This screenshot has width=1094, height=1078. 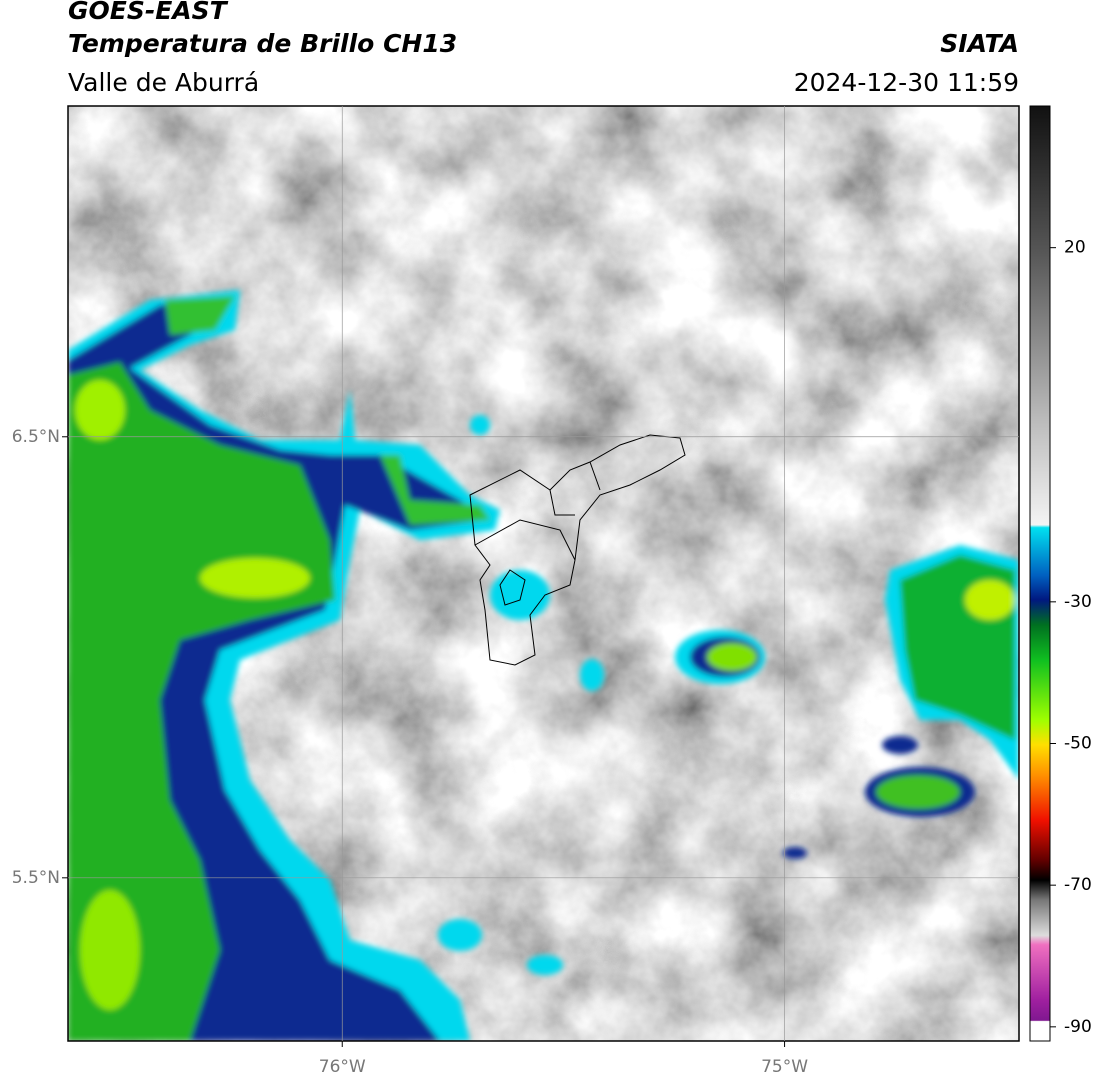 What do you see at coordinates (1040, 573) in the screenshot?
I see `colorbar` at bounding box center [1040, 573].